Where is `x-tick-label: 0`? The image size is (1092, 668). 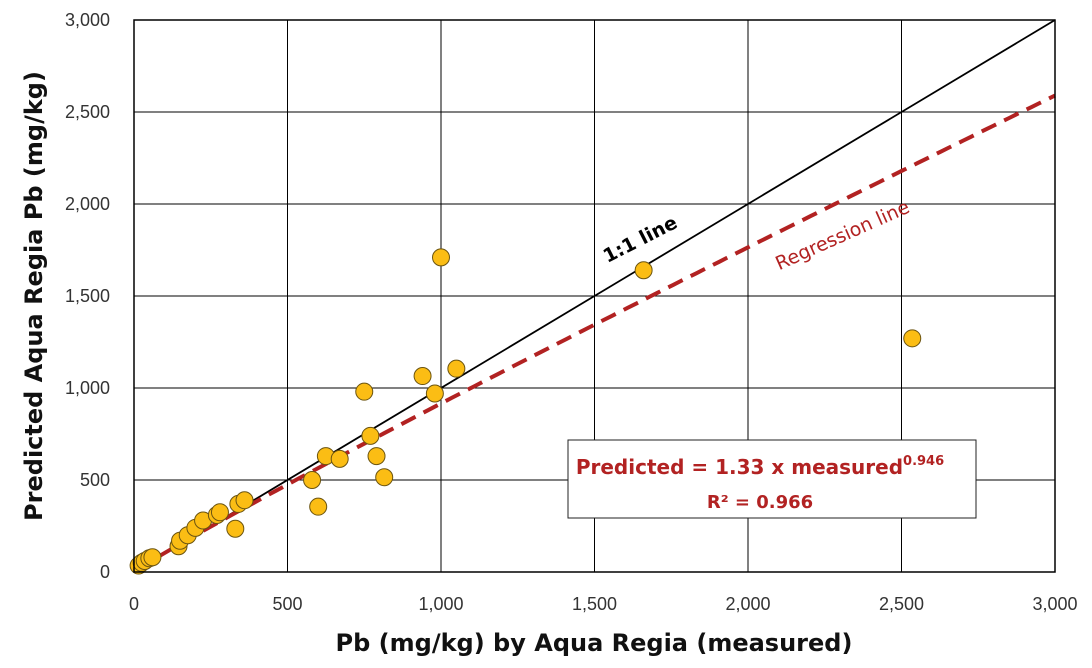
x-tick-label: 0 is located at coordinates (134, 604).